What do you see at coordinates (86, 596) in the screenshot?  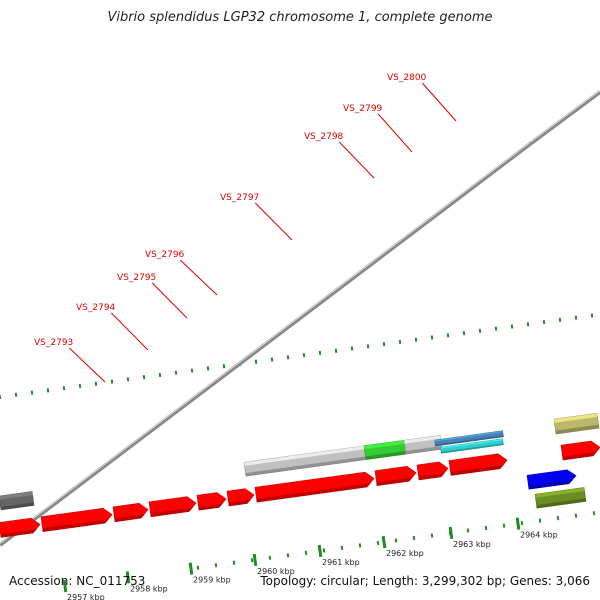 I see `kbp-label: 2957 kbp` at bounding box center [86, 596].